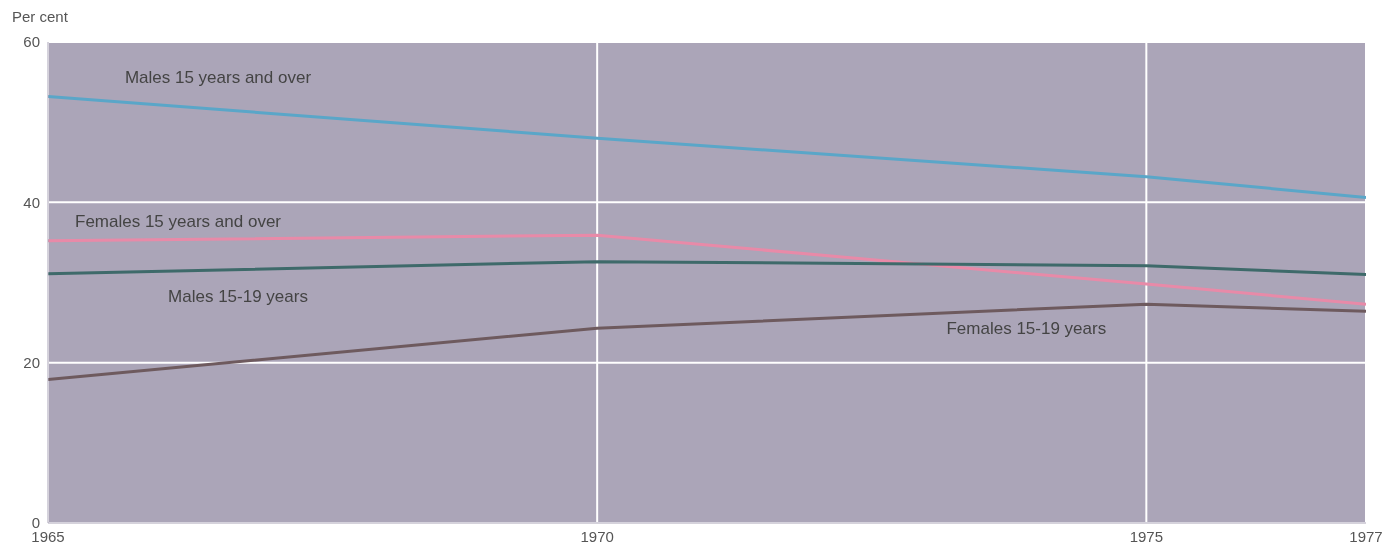  I want to click on series-label: Males 15 years and over, so click(218, 77).